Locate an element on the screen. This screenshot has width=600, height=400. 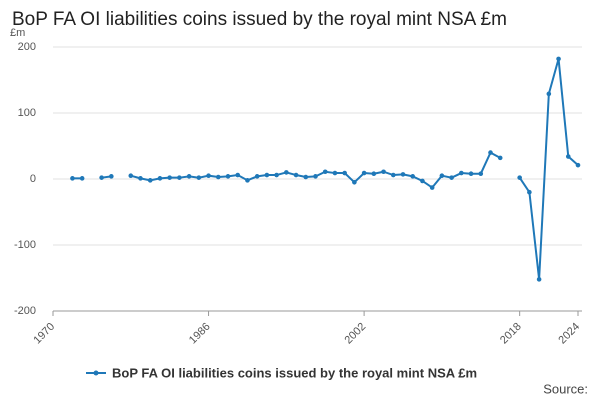
x-tick-label: 1970 is located at coordinates (44, 334).